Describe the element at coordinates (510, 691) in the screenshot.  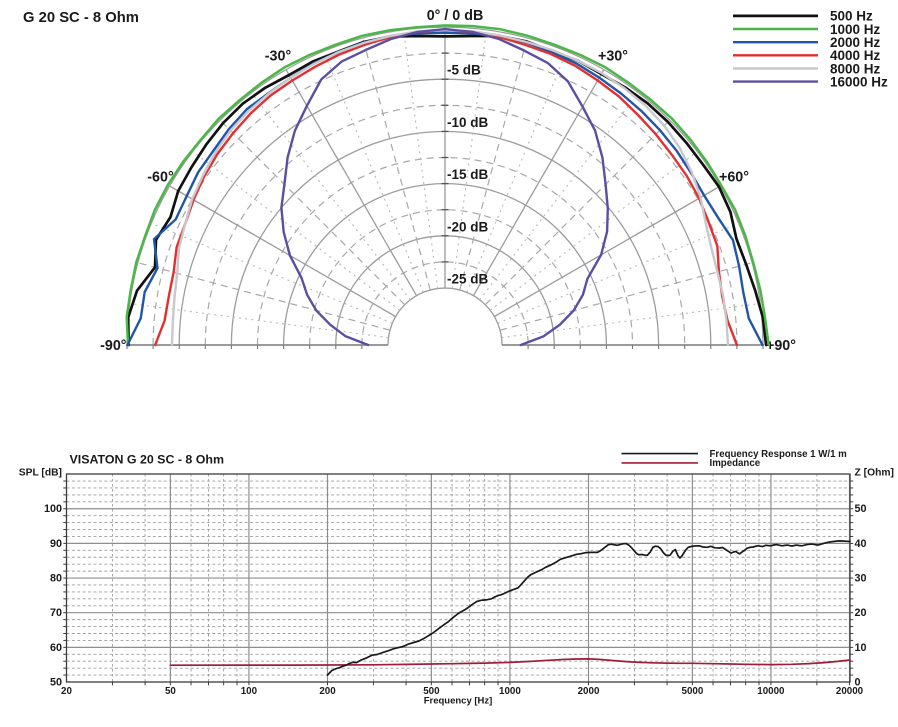
I see `svg-text: 1000` at that location.